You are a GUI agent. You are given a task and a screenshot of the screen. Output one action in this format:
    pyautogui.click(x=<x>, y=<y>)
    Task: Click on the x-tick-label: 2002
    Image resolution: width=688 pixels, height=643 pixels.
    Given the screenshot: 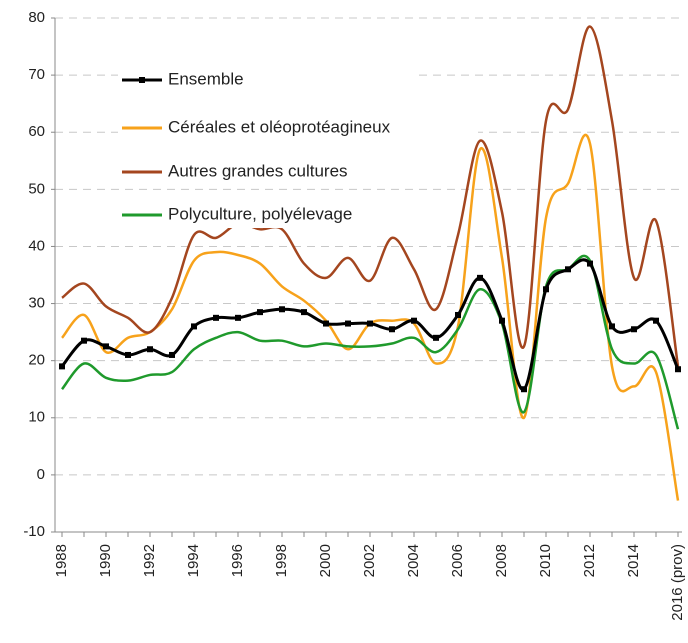 What is the action you would take?
    pyautogui.click(x=369, y=560)
    